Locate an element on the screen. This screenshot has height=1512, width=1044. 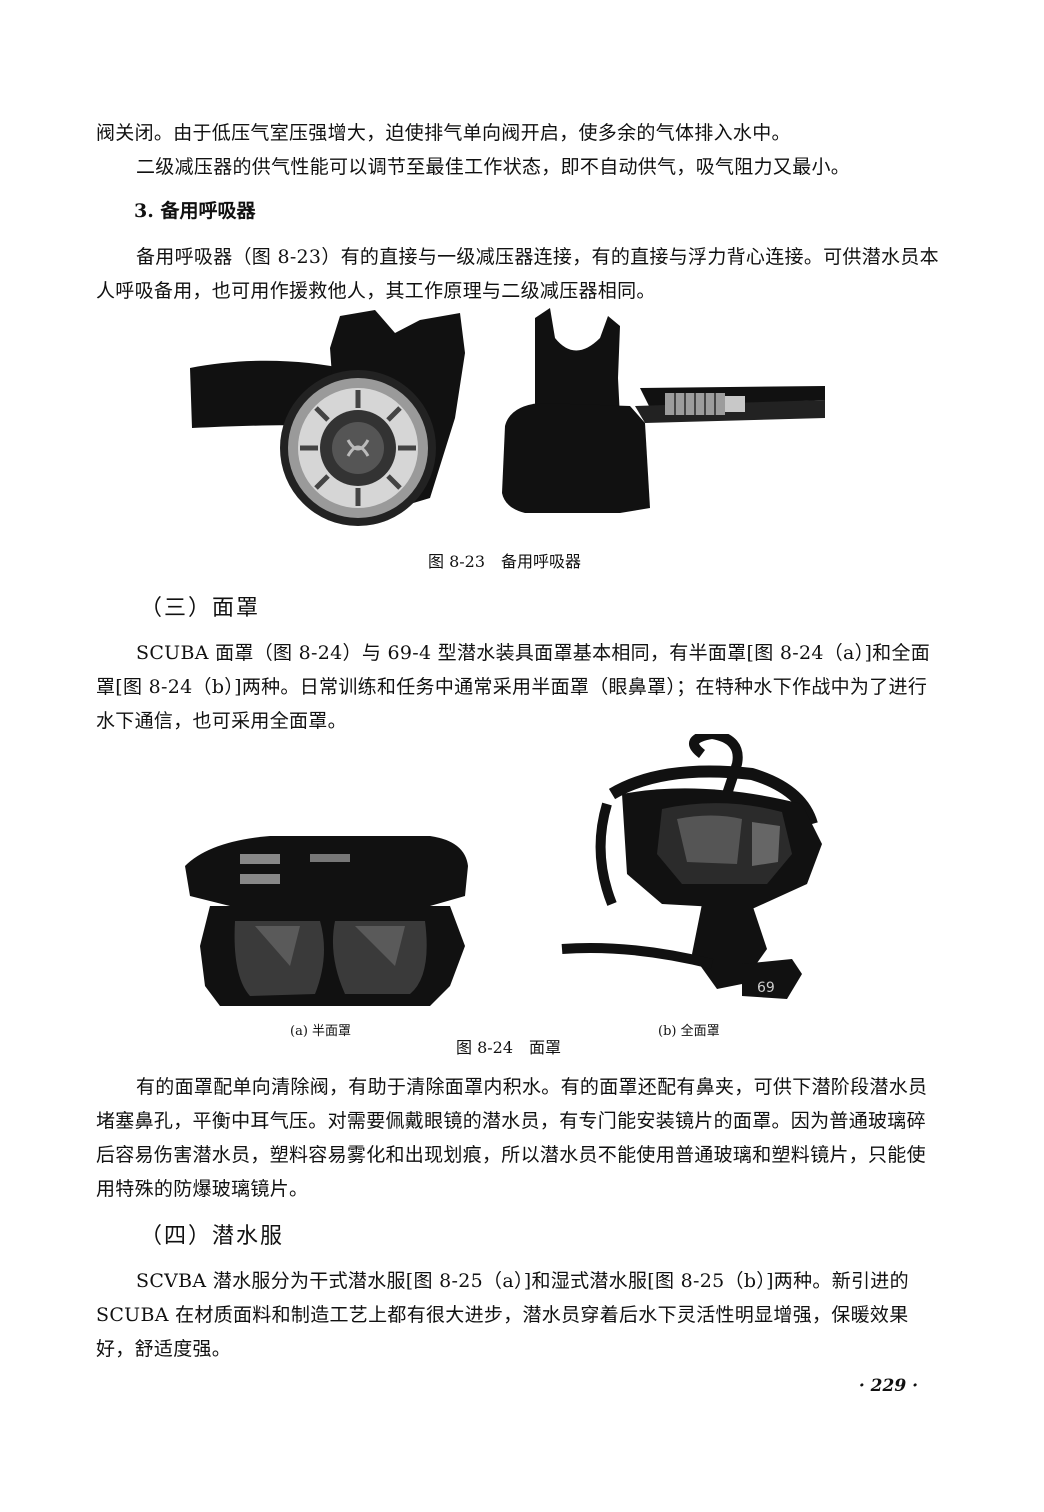
figure-backup-regulator is located at coordinates (507, 417).